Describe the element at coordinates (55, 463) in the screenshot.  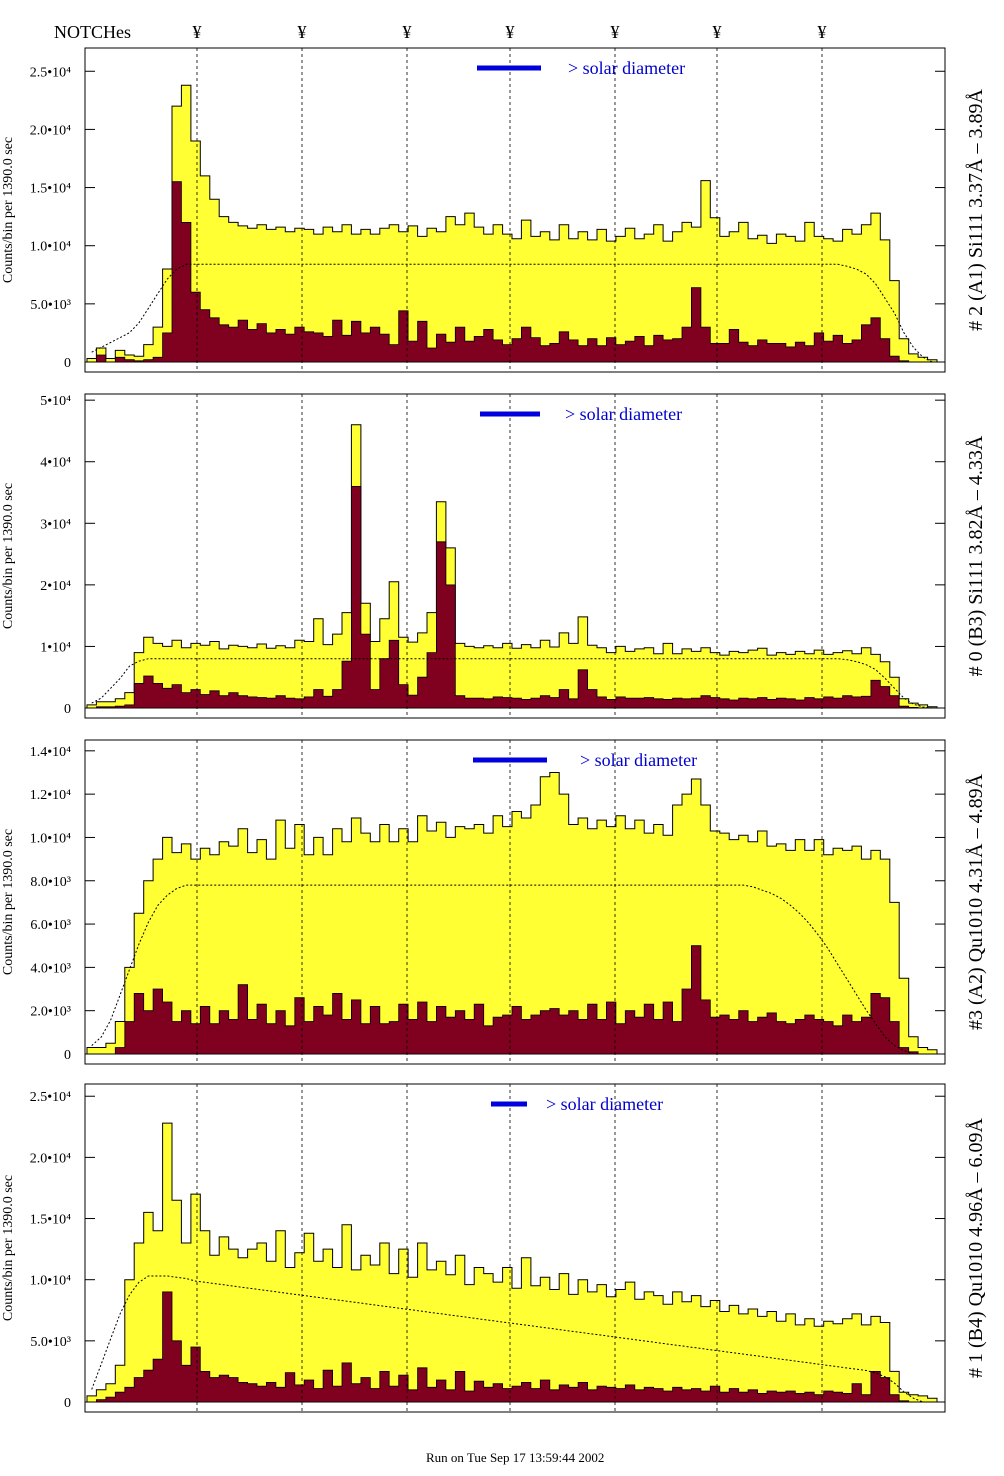
I see `y-tick-label: 4•10⁴` at that location.